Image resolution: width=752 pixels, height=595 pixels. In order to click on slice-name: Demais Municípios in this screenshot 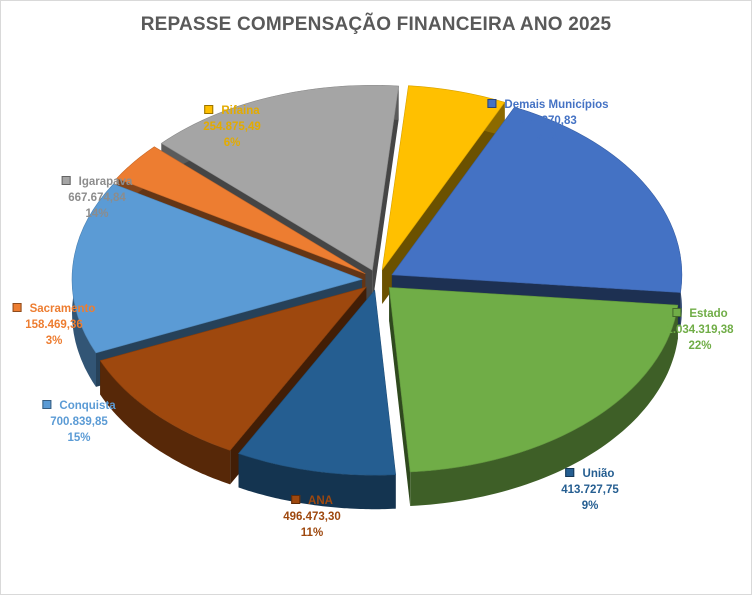, I will do `click(556, 105)`.